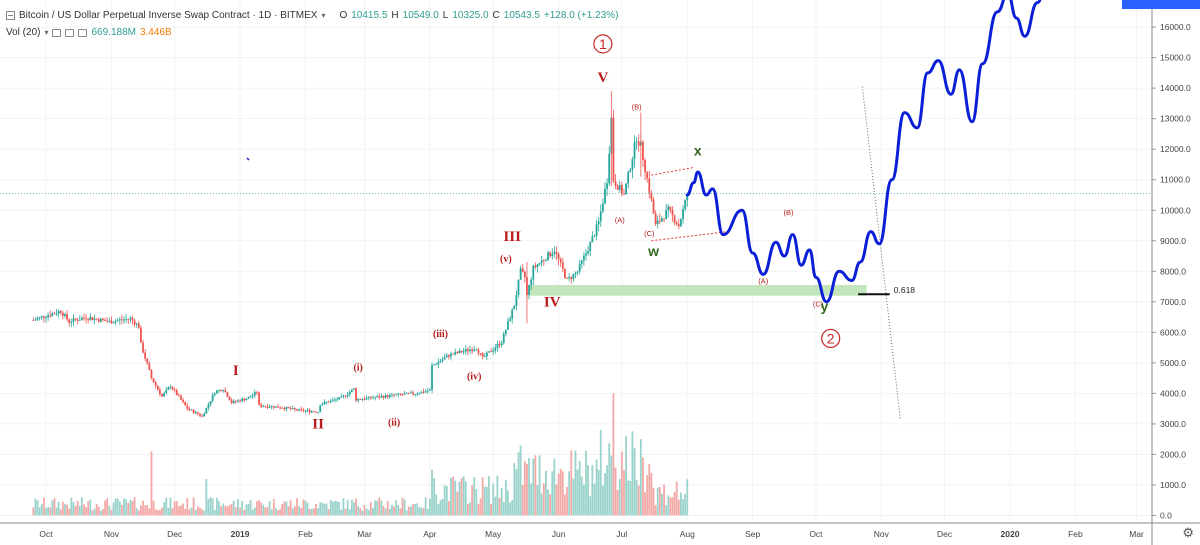 The image size is (1200, 545). I want to click on price-tick-label: 6000.0, so click(1173, 332).